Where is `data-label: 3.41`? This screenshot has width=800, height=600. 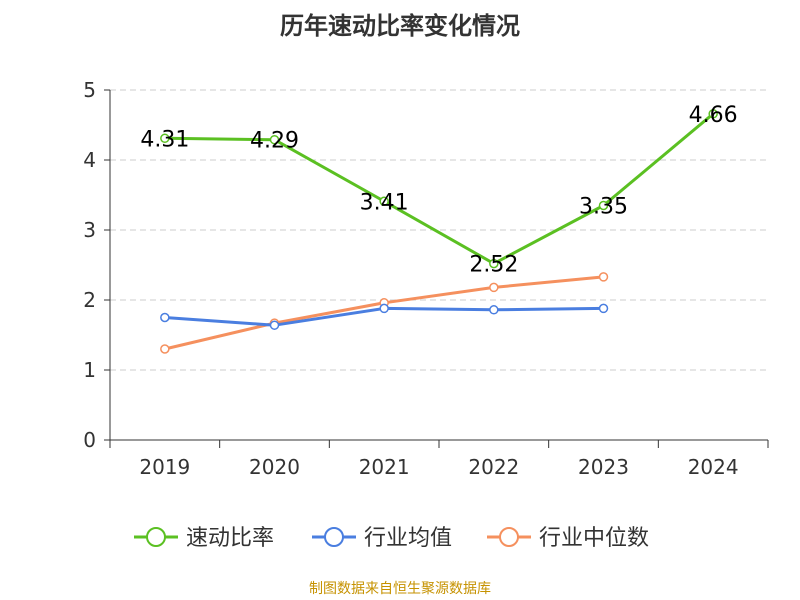 data-label: 3.41 is located at coordinates (384, 202).